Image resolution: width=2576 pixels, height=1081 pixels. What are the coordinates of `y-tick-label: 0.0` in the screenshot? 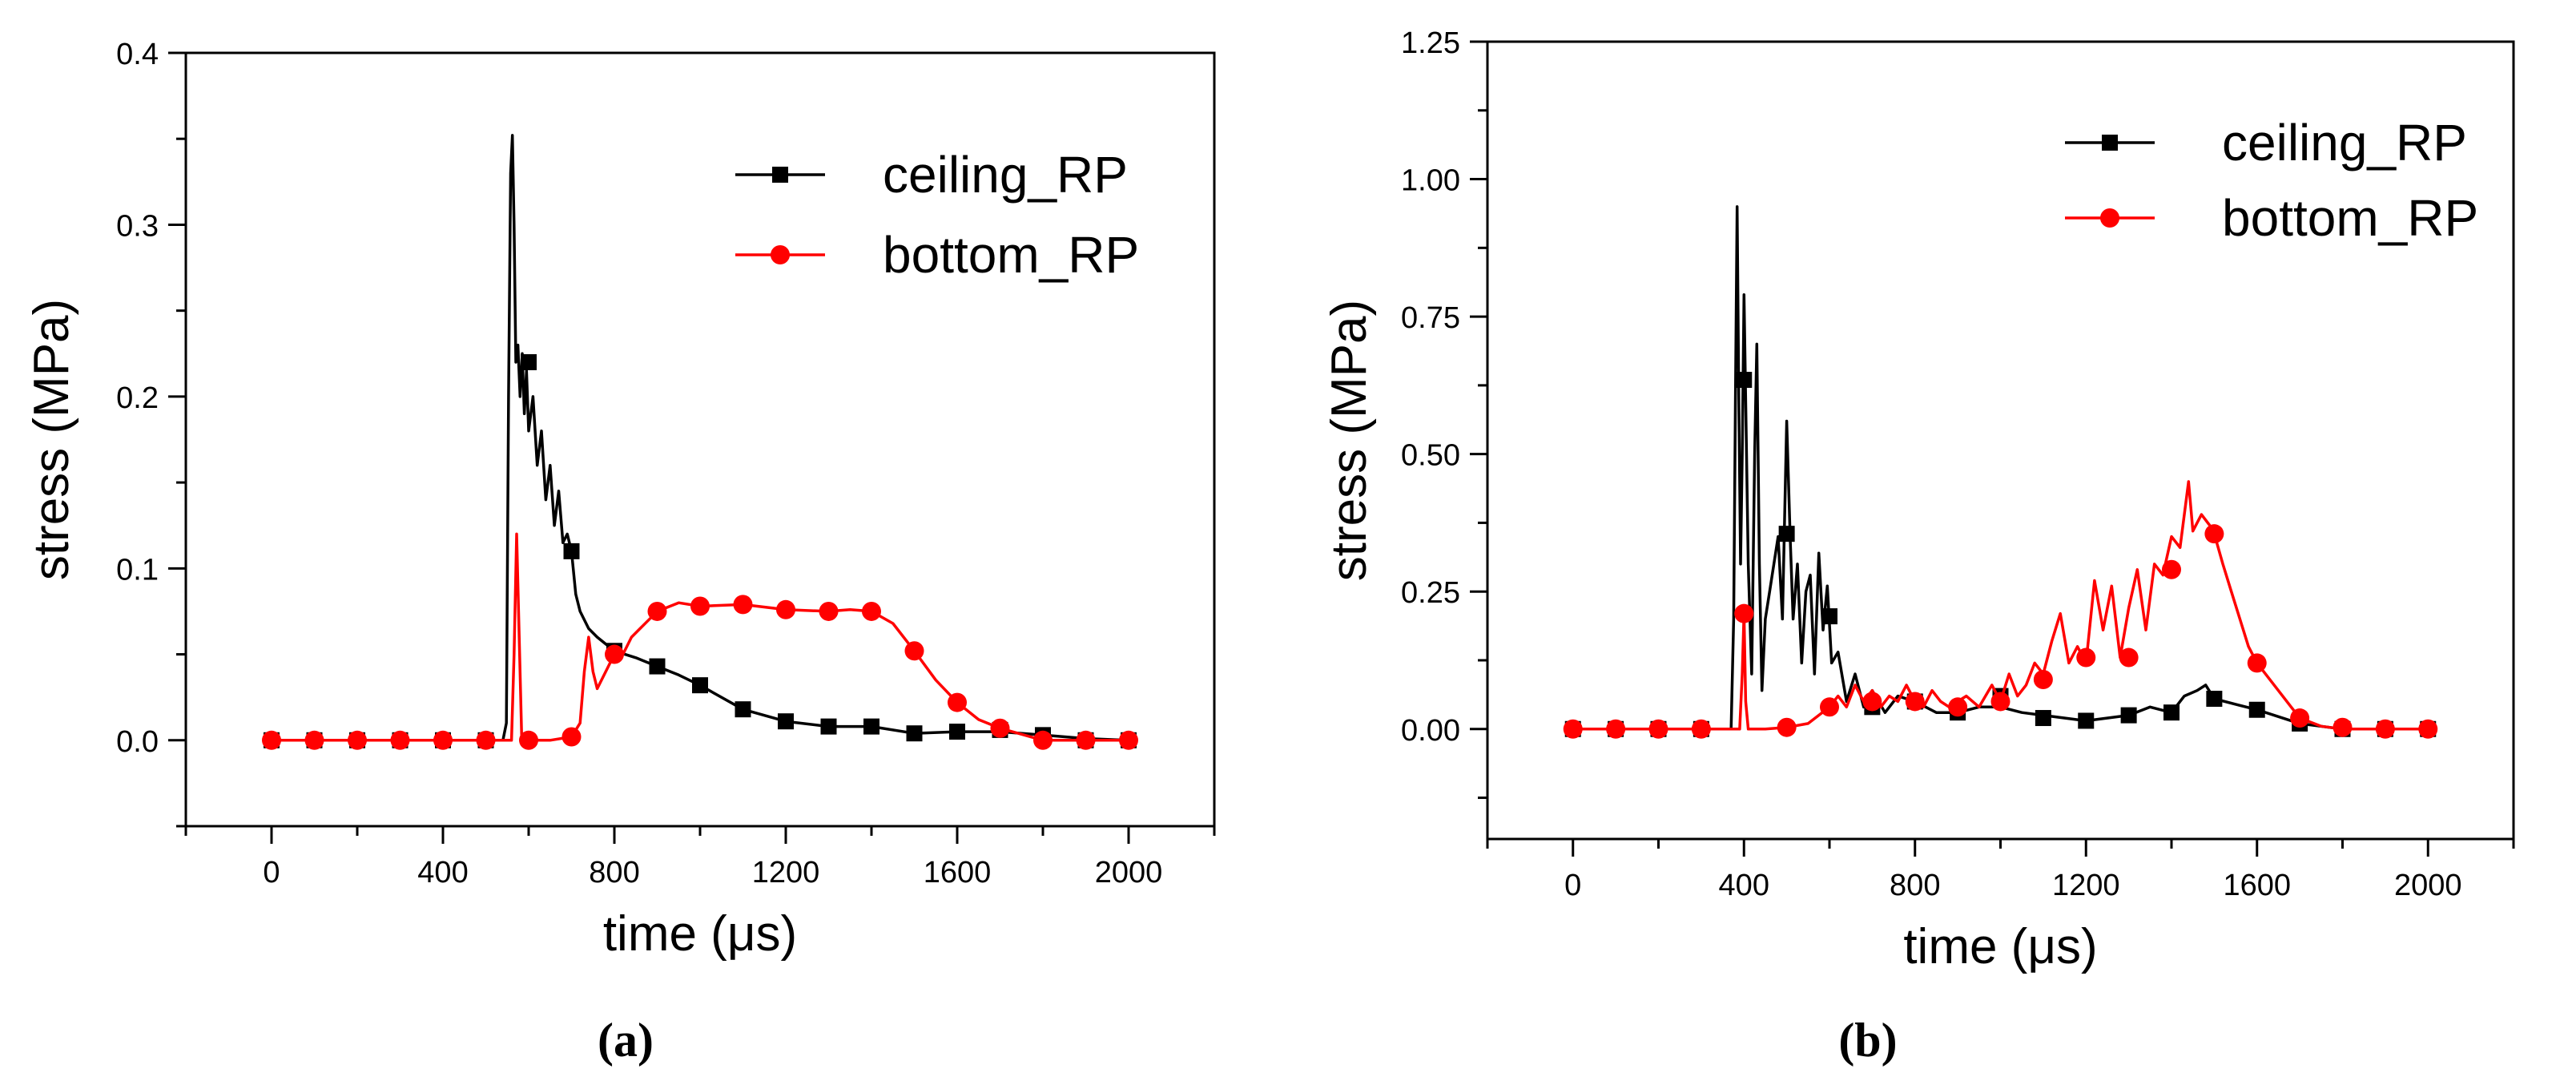 It's located at (138, 742).